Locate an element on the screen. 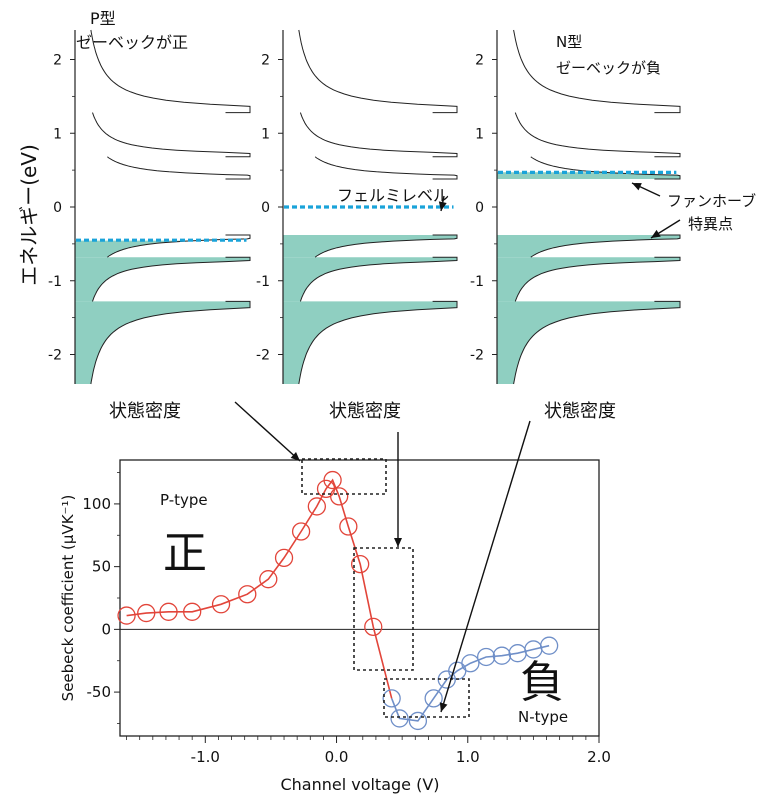 Image resolution: width=772 pixels, height=799 pixels. y-tick-label: 0 is located at coordinates (106, 629).